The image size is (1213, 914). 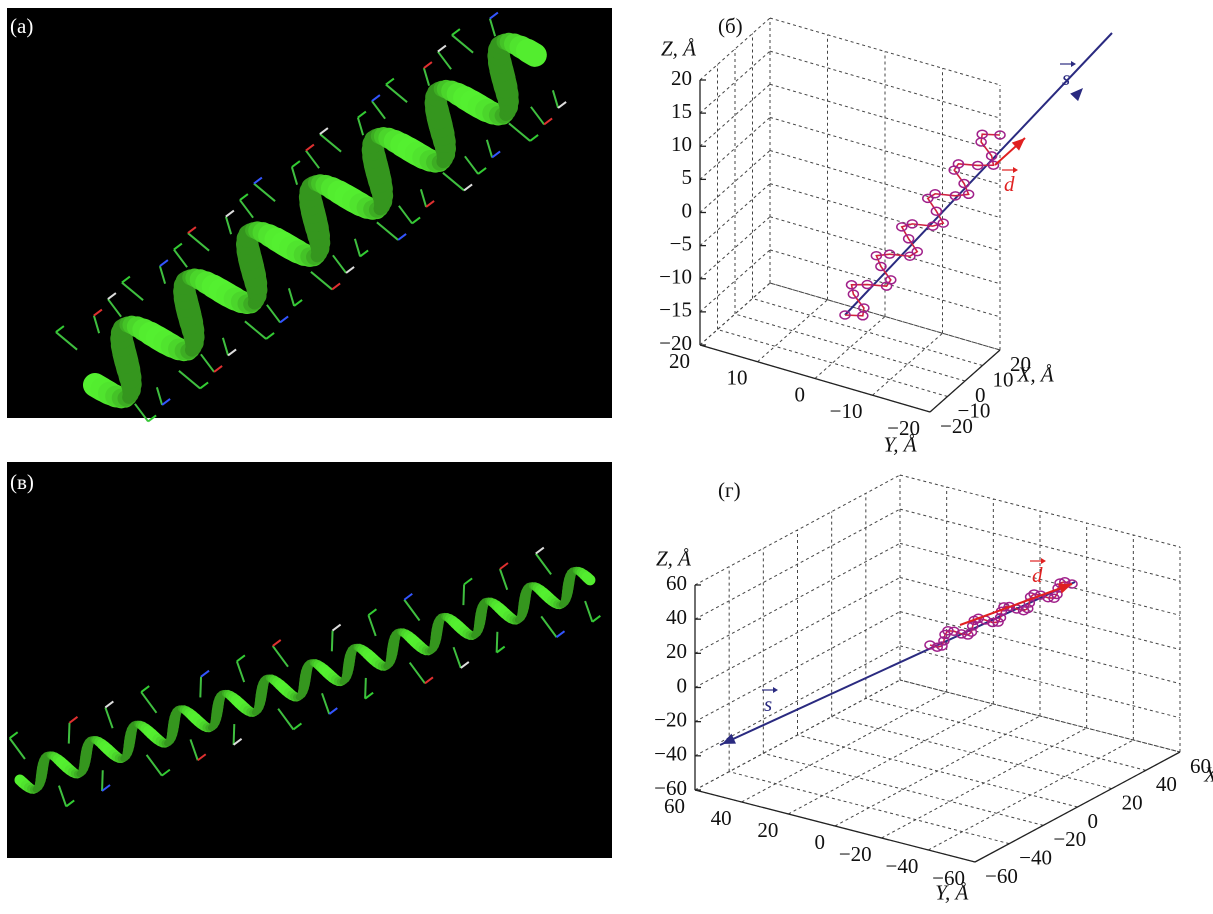 What do you see at coordinates (22, 482) in the screenshot?
I see `panel-label: (в)` at bounding box center [22, 482].